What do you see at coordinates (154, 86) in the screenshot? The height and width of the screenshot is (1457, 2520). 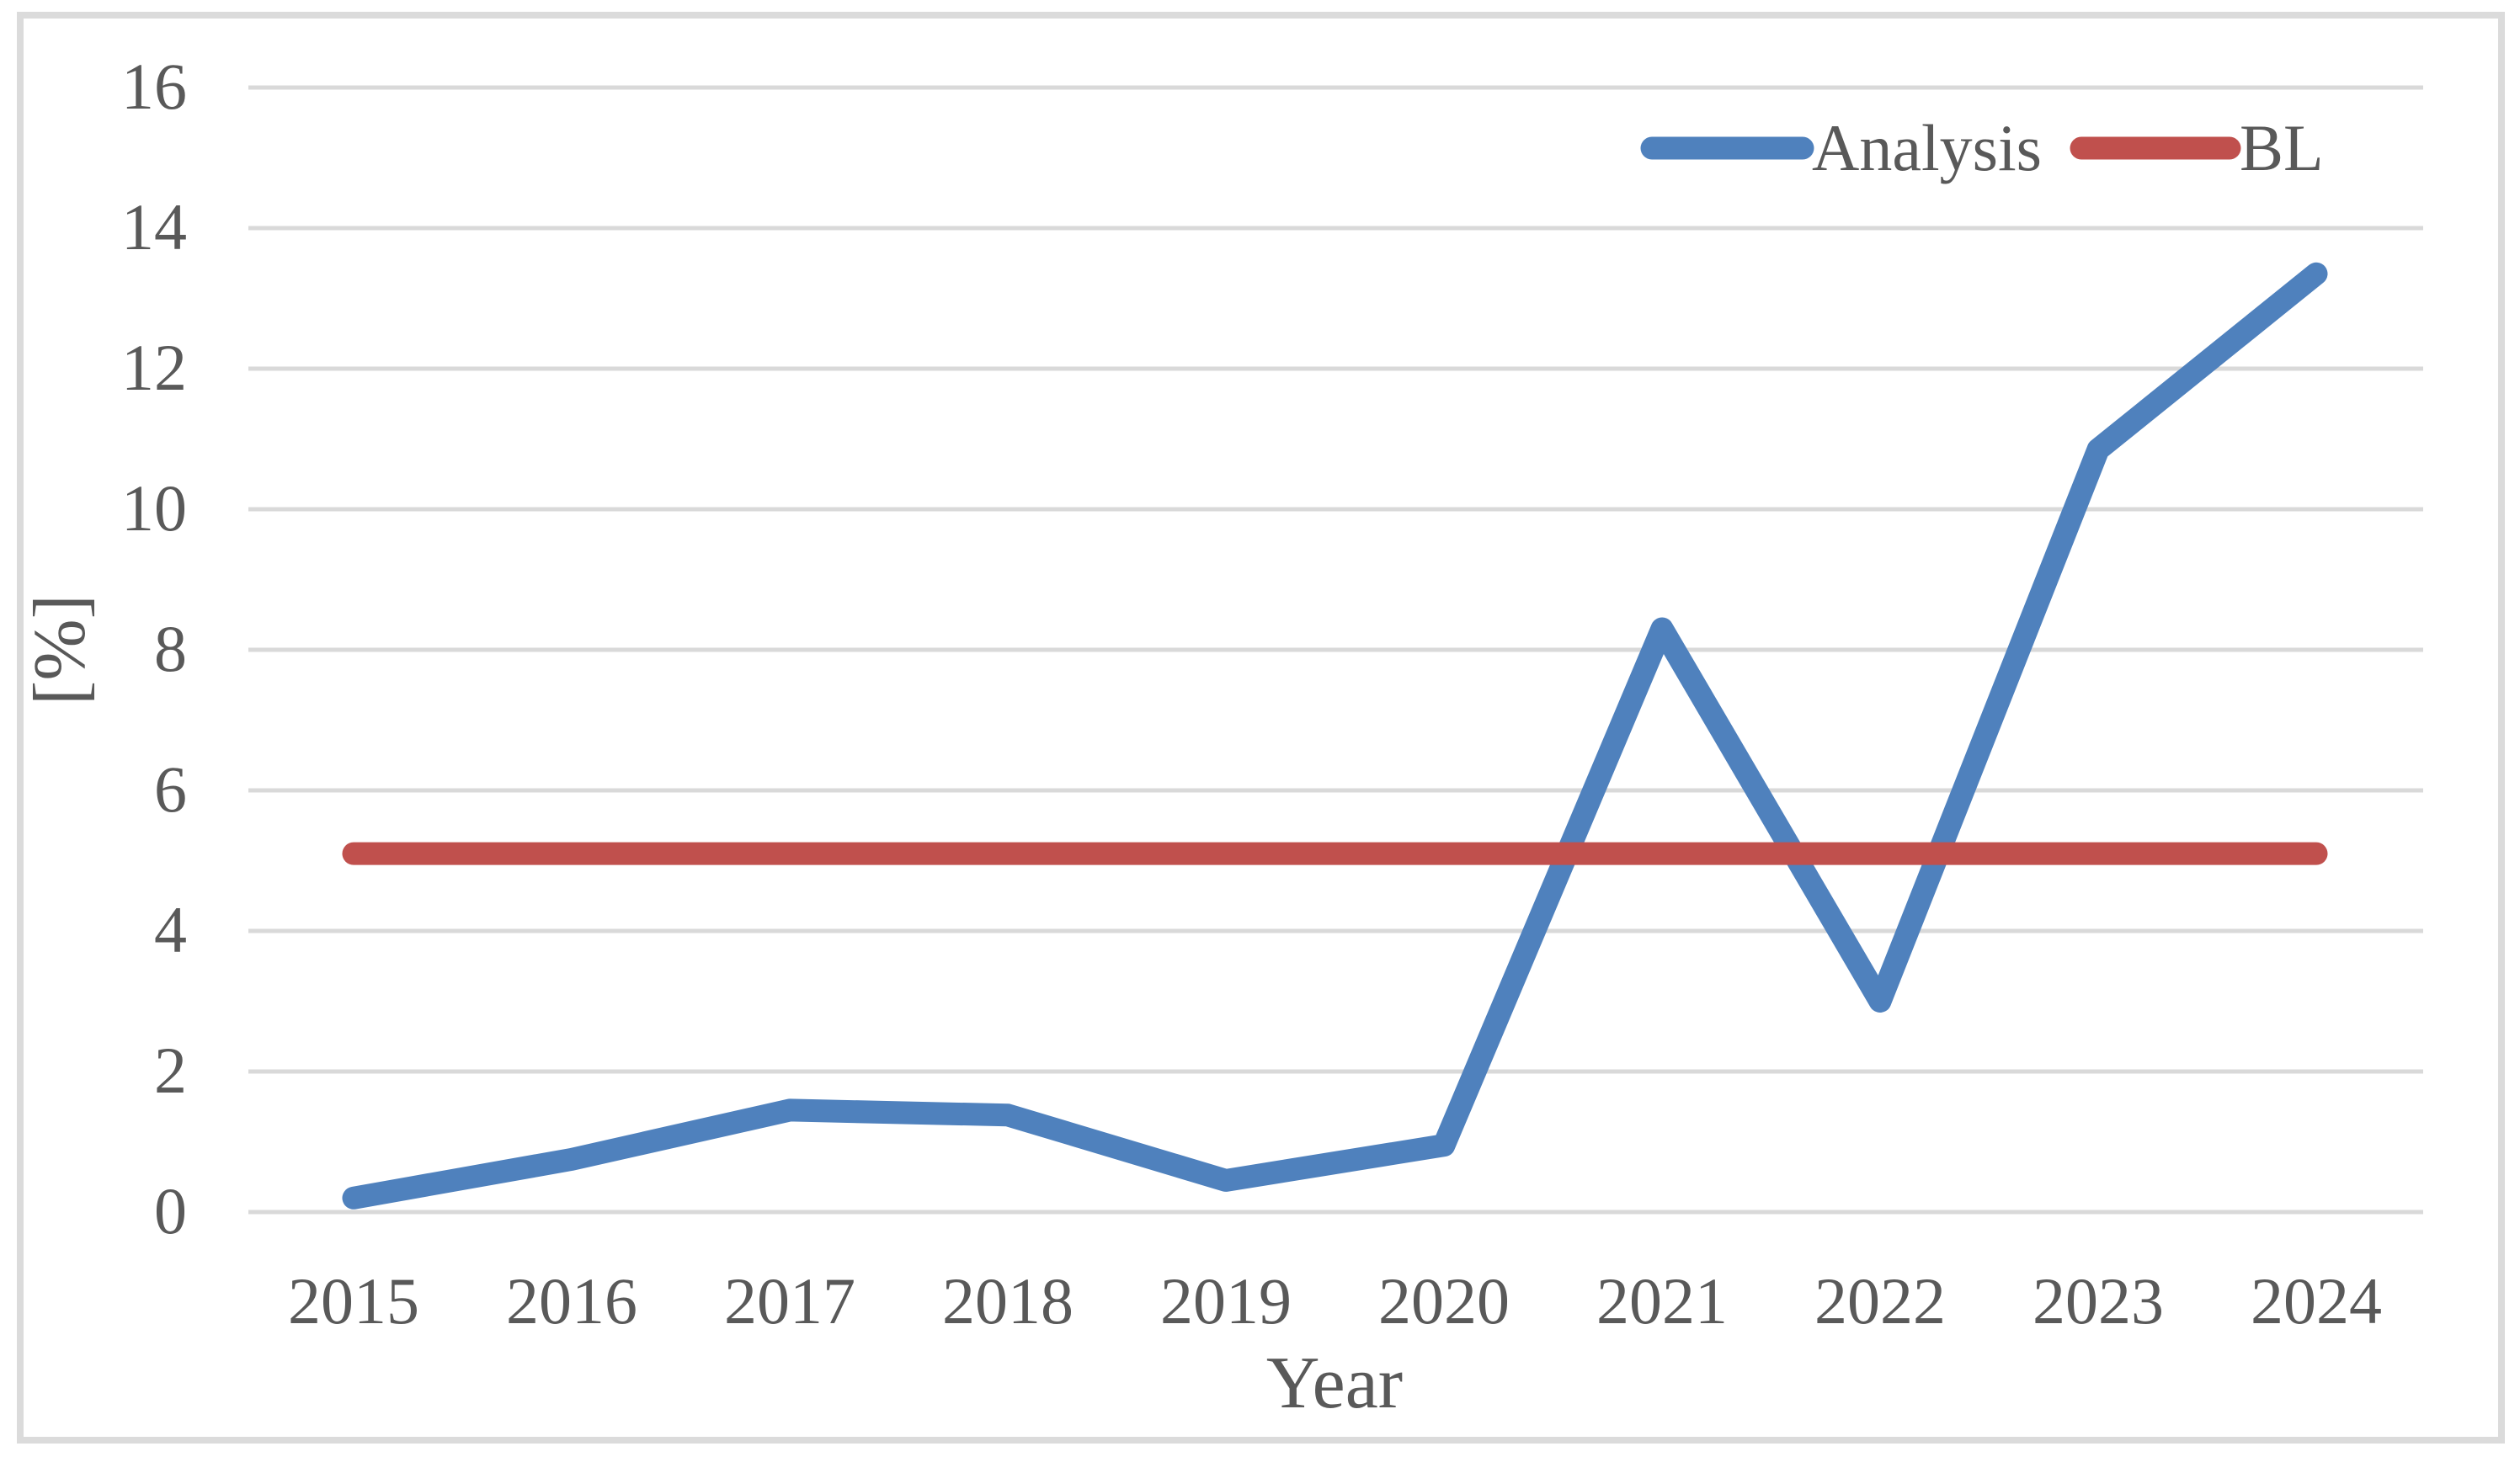 I see `y-tick-label: 16` at bounding box center [154, 86].